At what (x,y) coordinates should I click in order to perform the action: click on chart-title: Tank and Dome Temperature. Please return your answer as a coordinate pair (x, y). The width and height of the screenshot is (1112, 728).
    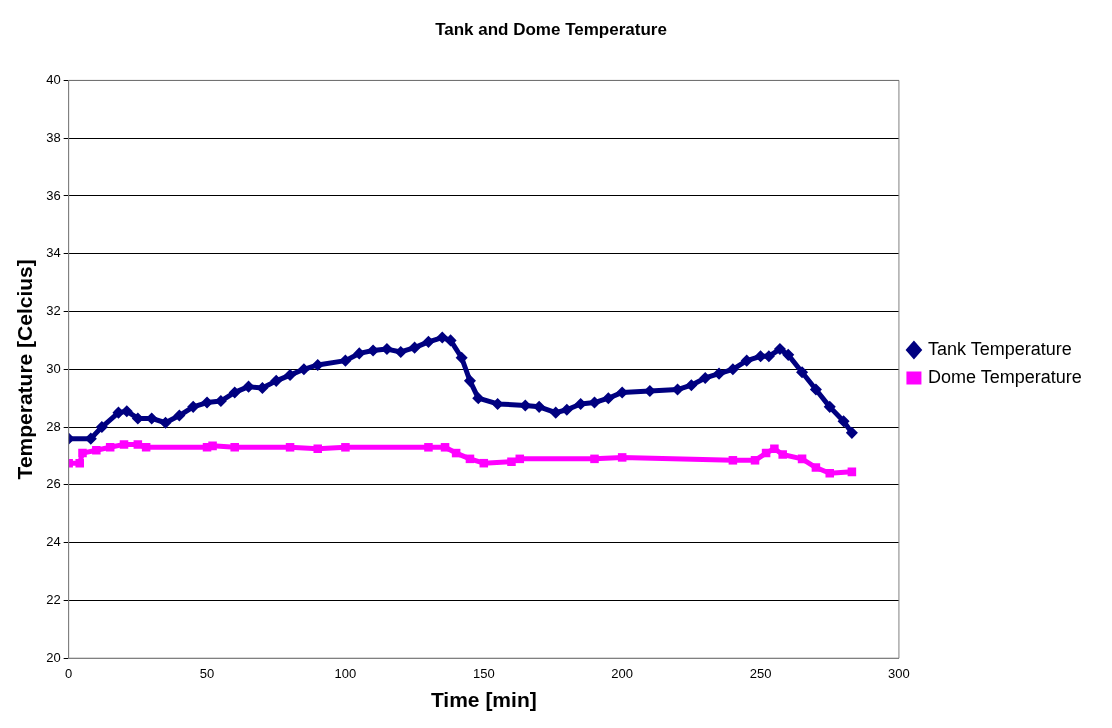
    Looking at the image, I should click on (551, 29).